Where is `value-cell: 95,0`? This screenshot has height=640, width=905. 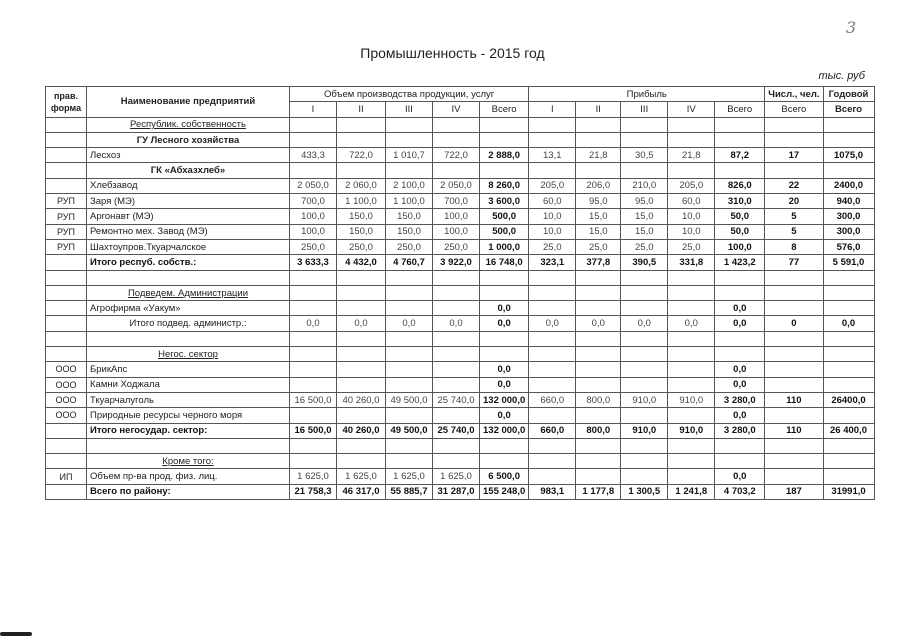
value-cell: 95,0 is located at coordinates (598, 201).